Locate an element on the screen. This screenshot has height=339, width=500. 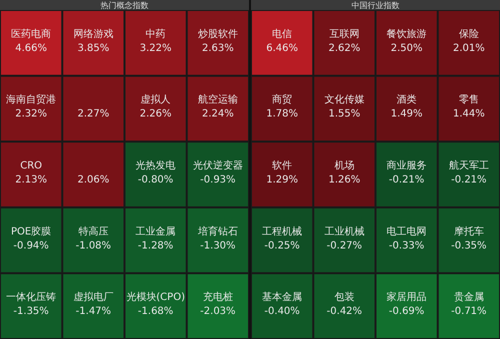
data-label: -0.71% is located at coordinates (469, 312).